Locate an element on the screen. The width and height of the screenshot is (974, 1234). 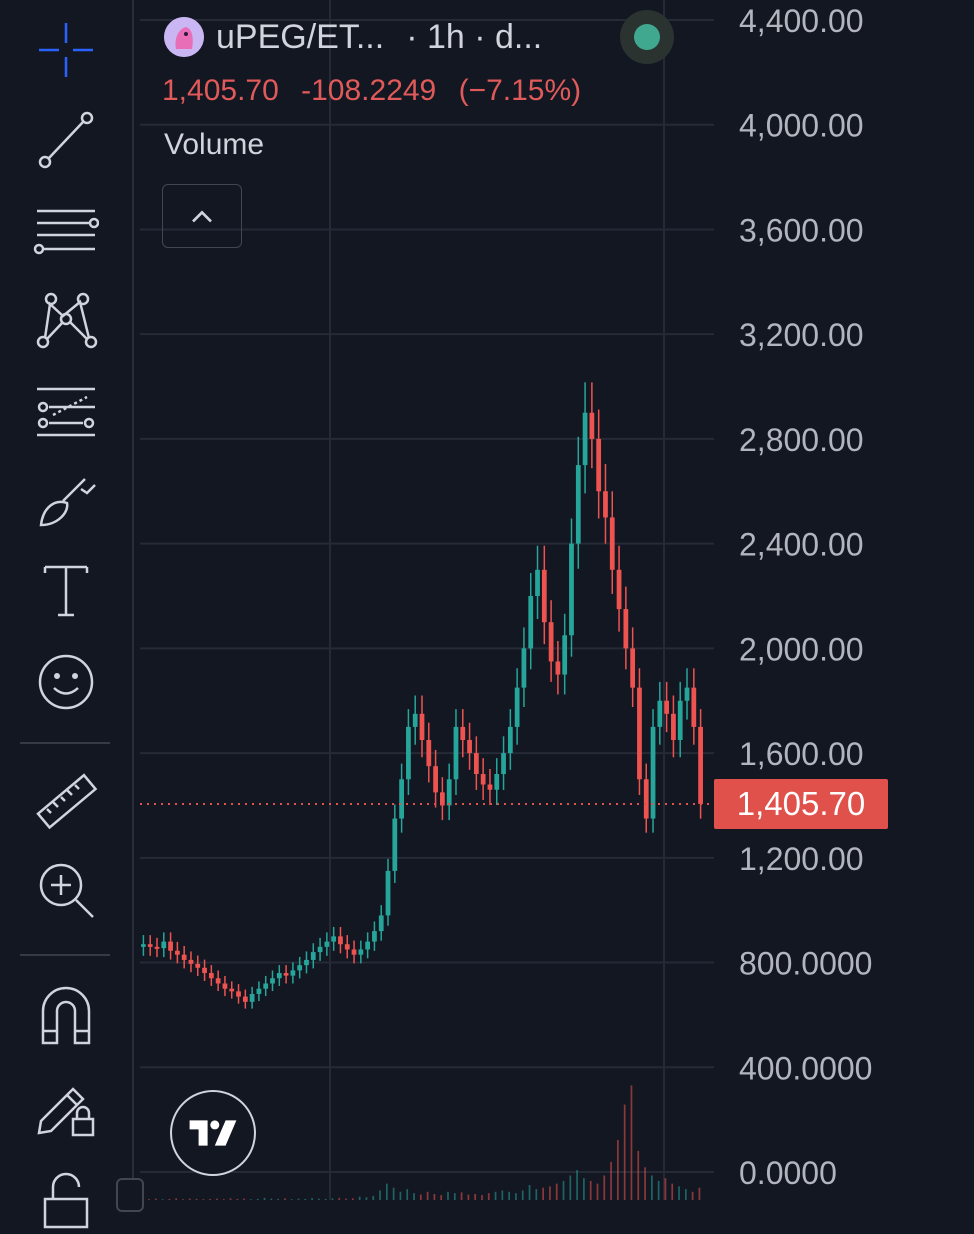
crosshair-tool is located at coordinates (66, 50).